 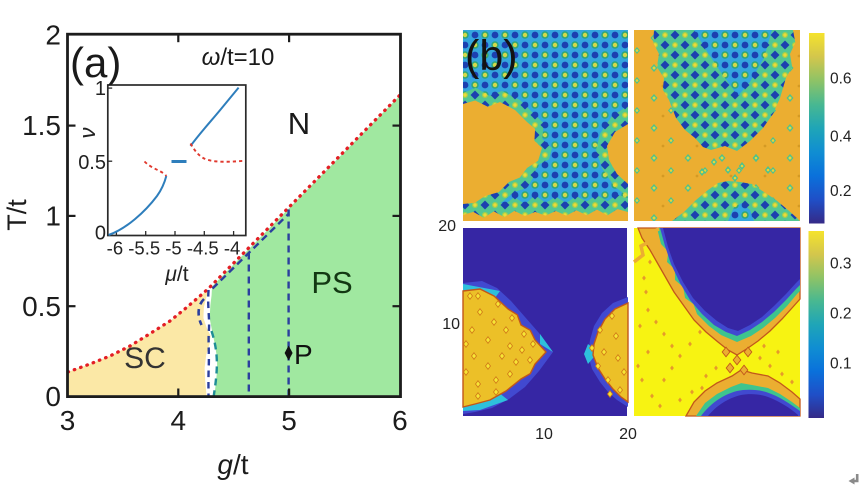 What do you see at coordinates (299, 123) in the screenshot?
I see `svg-text: N` at bounding box center [299, 123].